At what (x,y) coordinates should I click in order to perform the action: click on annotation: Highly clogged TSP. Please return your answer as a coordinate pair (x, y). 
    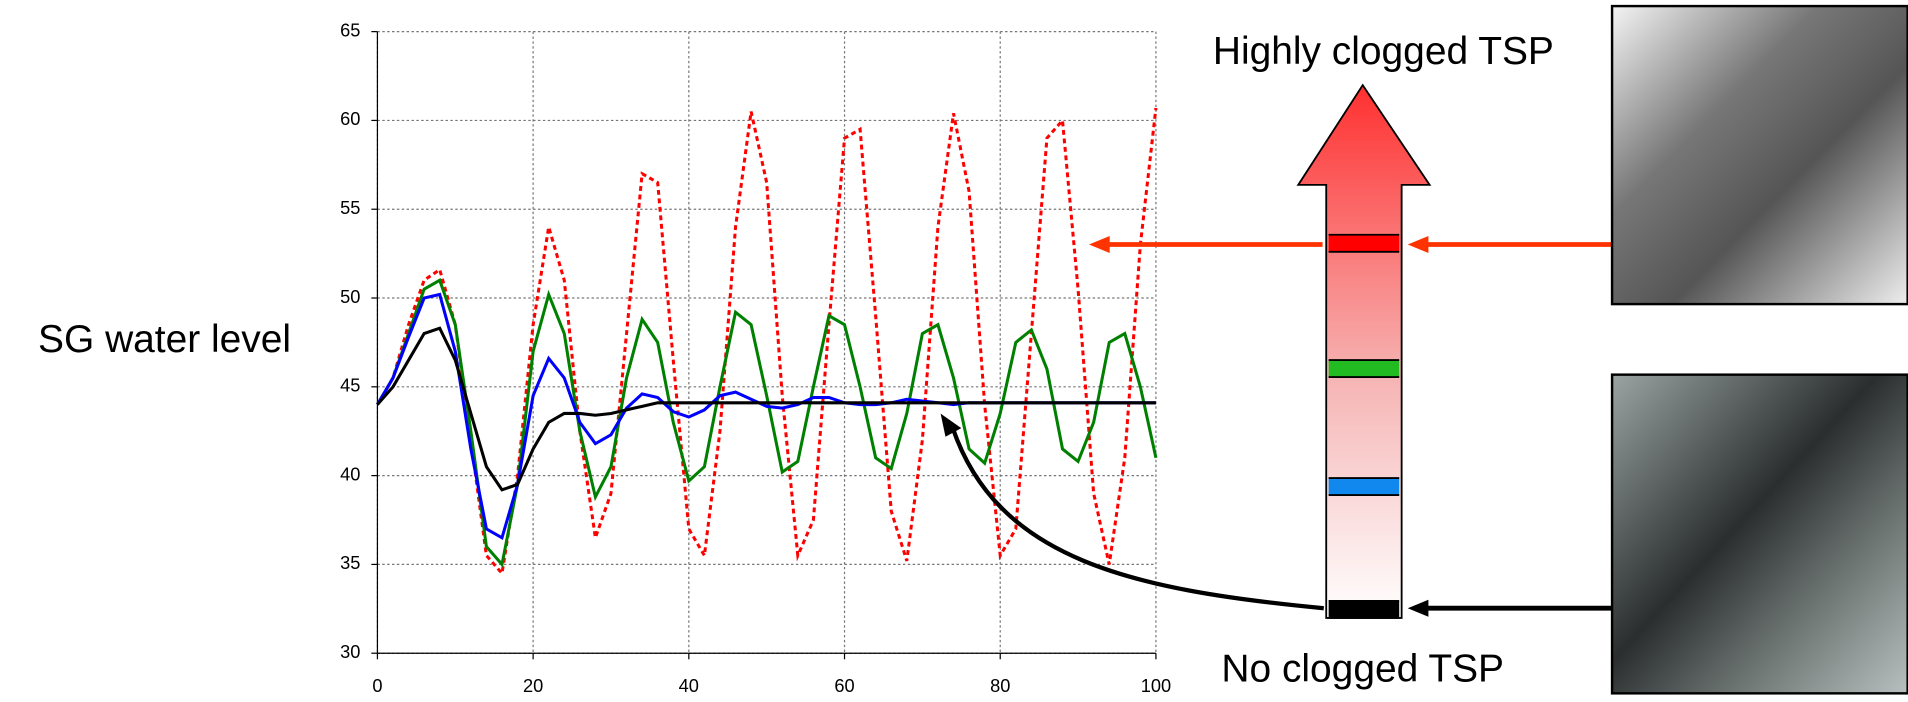
    Looking at the image, I should click on (1383, 51).